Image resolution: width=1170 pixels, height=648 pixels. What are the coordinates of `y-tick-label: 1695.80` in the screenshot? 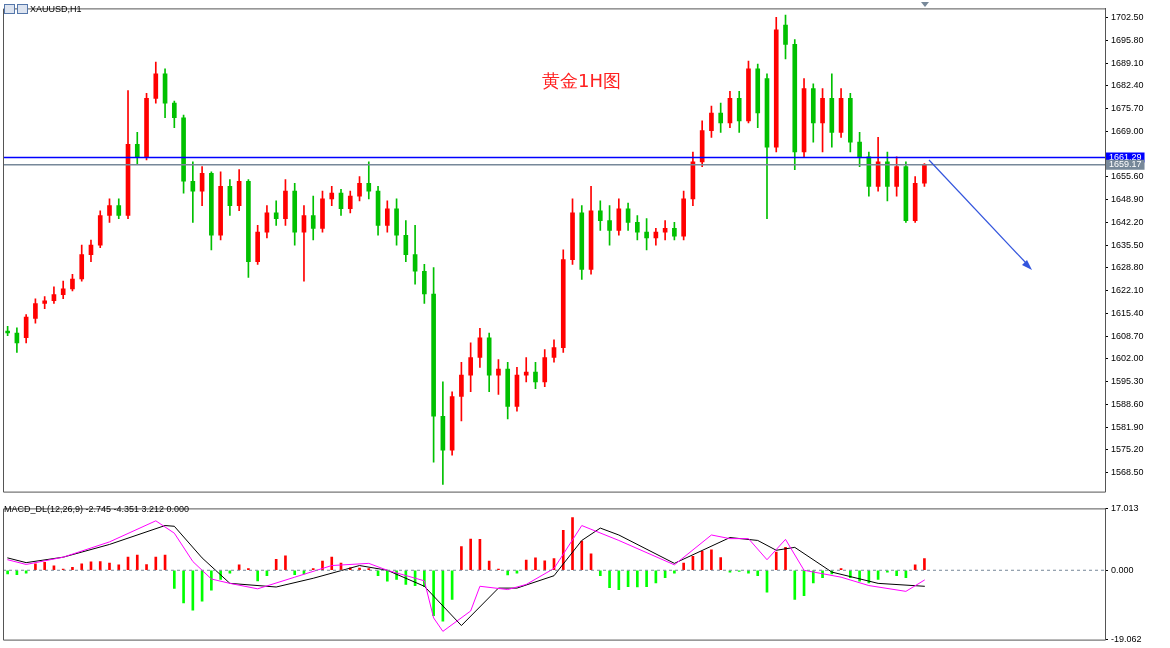 It's located at (1127, 39).